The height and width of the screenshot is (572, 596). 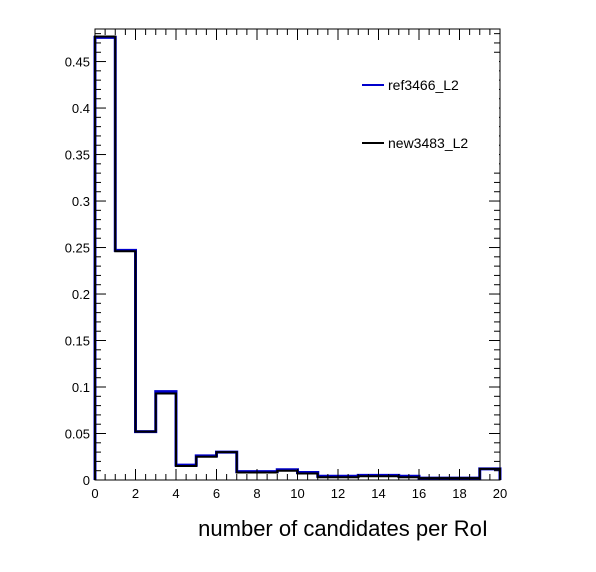 What do you see at coordinates (175, 493) in the screenshot?
I see `x-tick-label: 4` at bounding box center [175, 493].